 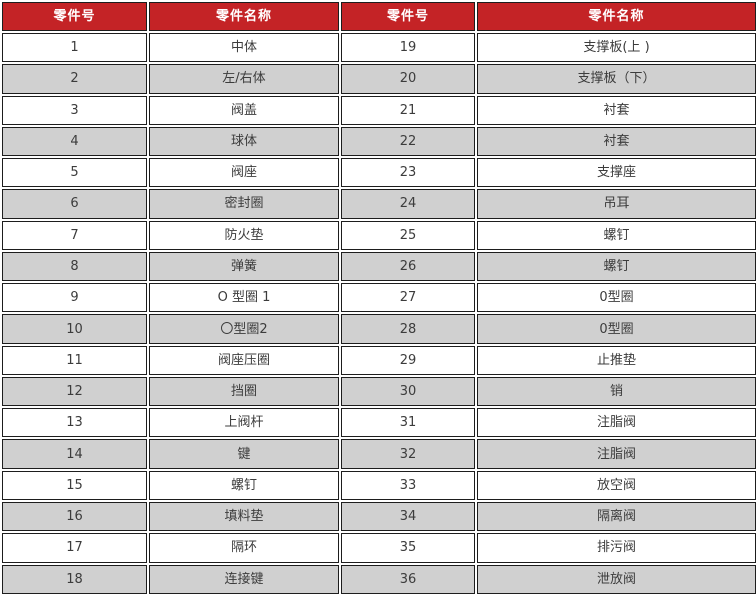 I want to click on table-row: 18 连接键 36 泄放阀, so click(x=379, y=579).